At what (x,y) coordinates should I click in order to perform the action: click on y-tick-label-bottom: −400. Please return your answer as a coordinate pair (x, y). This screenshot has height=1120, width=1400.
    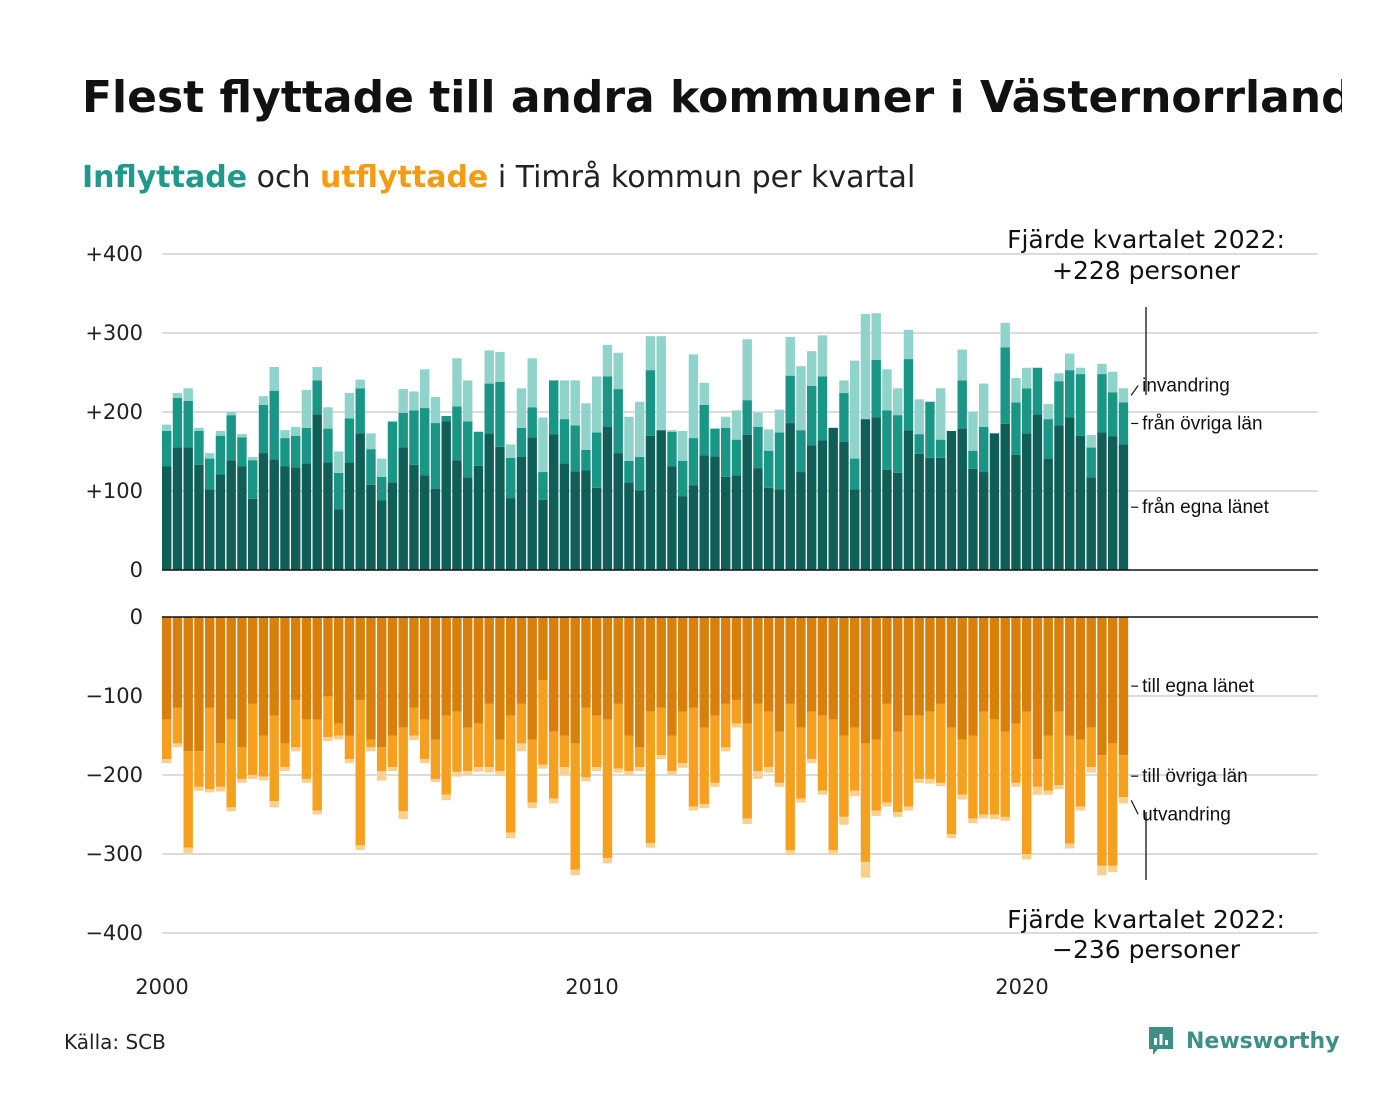
    Looking at the image, I should click on (114, 933).